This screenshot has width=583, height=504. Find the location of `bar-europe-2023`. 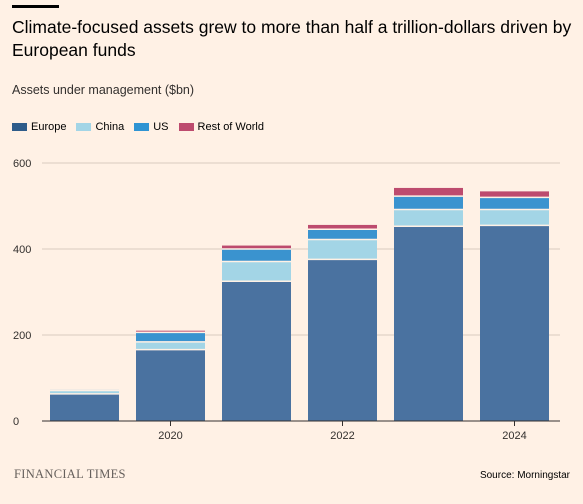

bar-europe-2023 is located at coordinates (428, 323).